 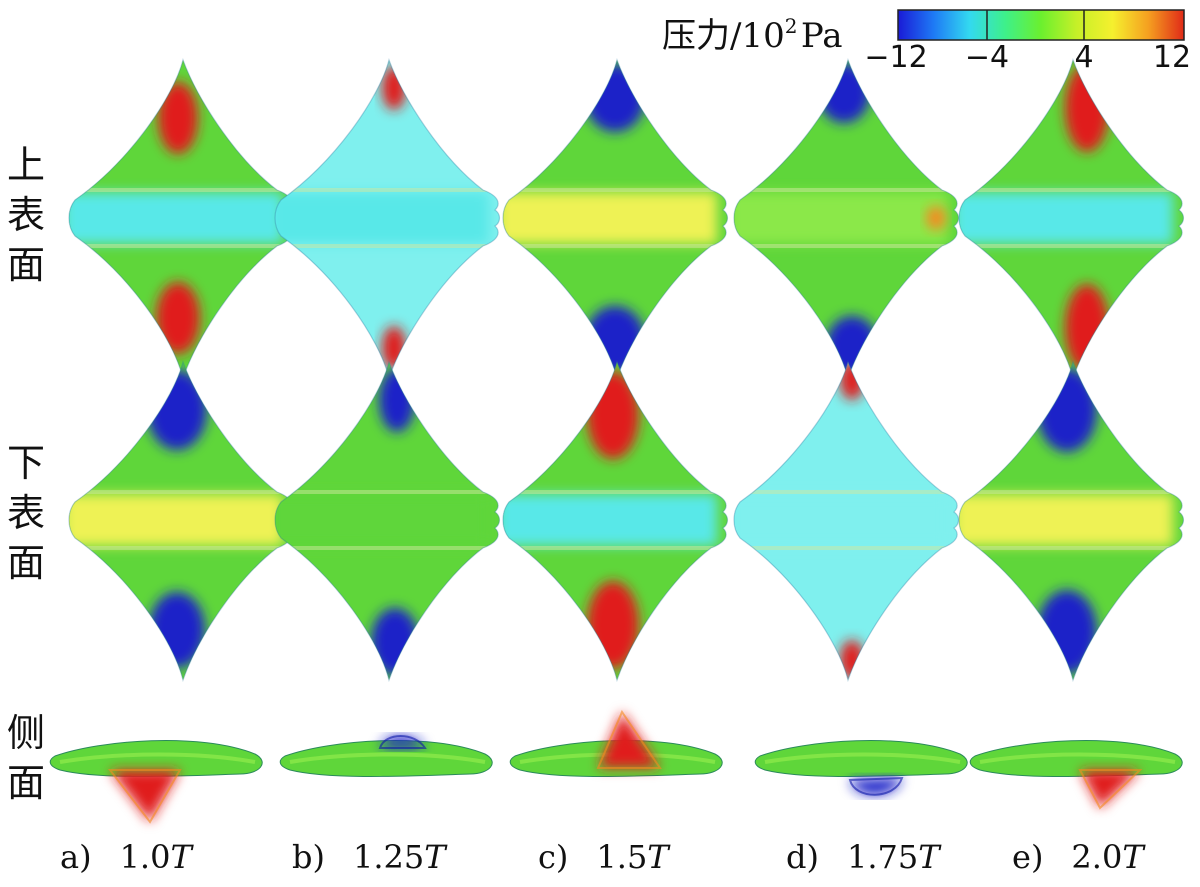 I want to click on caption-e-letter: e), so click(x=1028, y=857).